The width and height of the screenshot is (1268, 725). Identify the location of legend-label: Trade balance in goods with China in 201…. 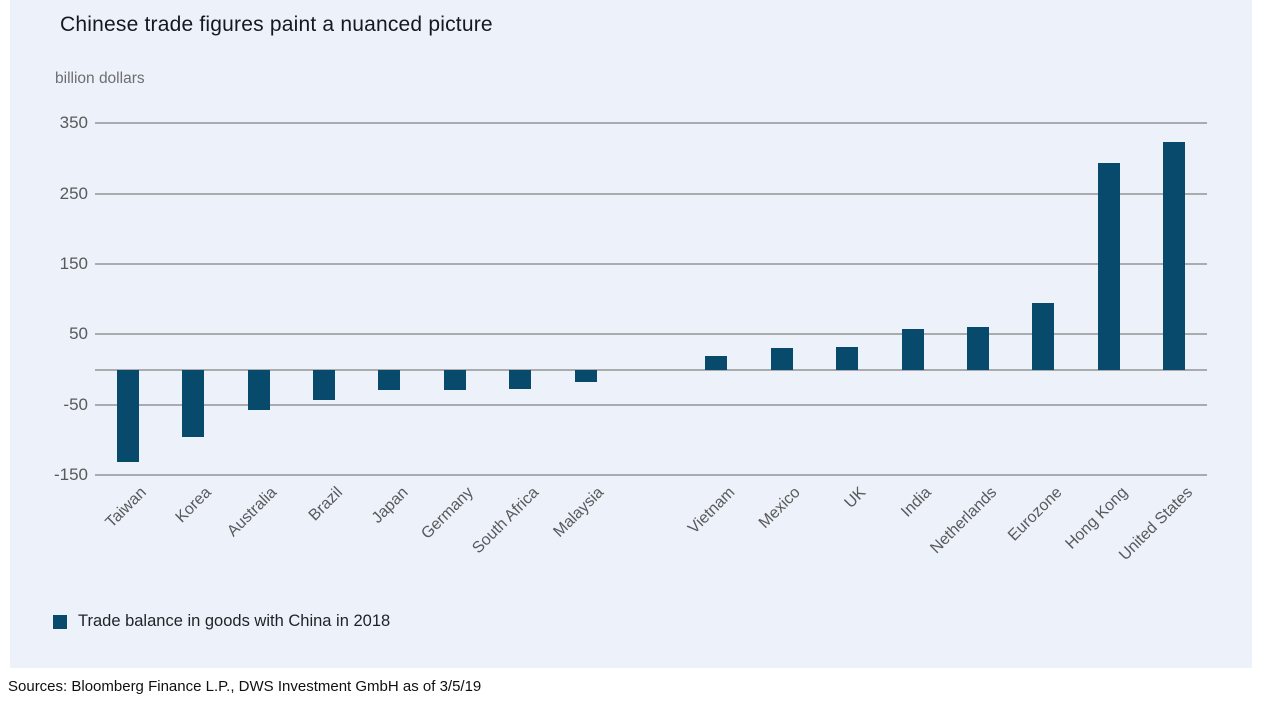
(234, 621).